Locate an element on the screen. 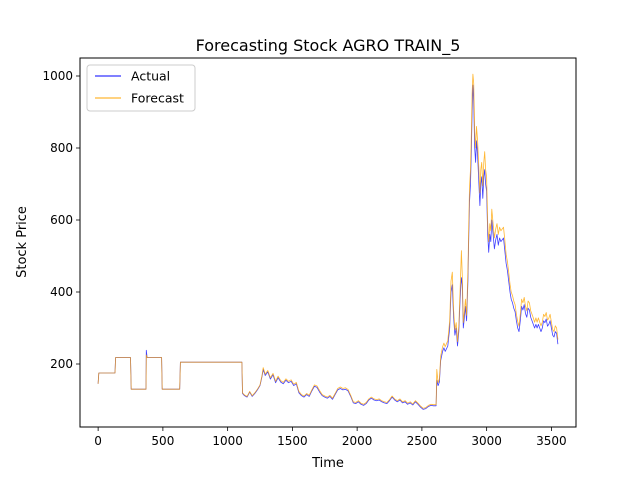 Image resolution: width=640 pixels, height=480 pixels. chart-title: Forecasting Stock AGRO TRAIN_5 is located at coordinates (328, 46).